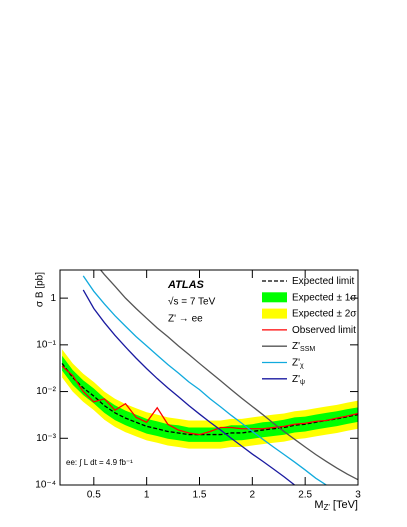 Image resolution: width=407 pixels, height=527 pixels. I want to click on y-tick-label: 10⁻¹, so click(46, 344).